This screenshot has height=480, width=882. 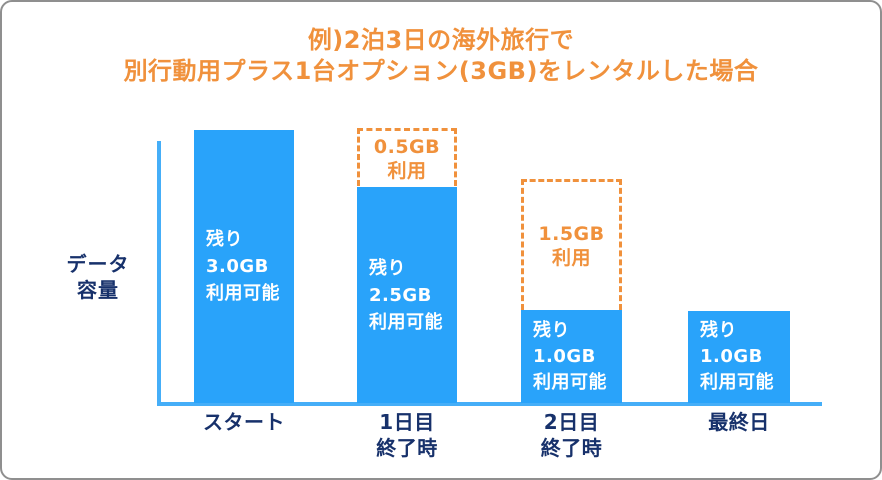 I want to click on used-label-value: 1.5GB, so click(x=571, y=234).